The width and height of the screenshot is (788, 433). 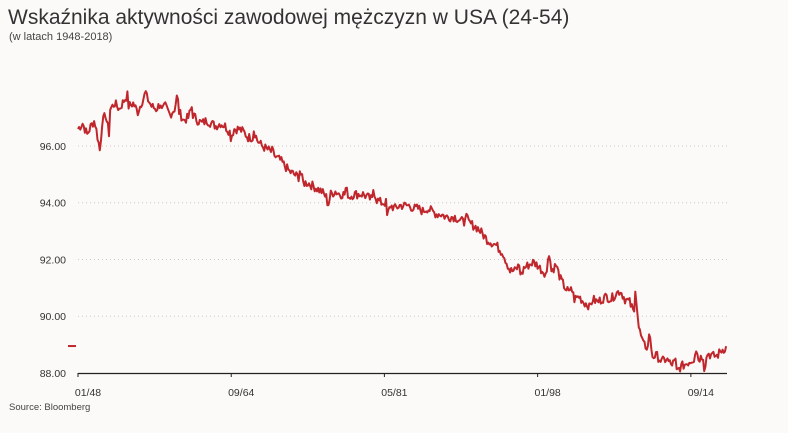 What do you see at coordinates (61, 37) in the screenshot?
I see `chart-subtitle: (w latach 1948-2018)` at bounding box center [61, 37].